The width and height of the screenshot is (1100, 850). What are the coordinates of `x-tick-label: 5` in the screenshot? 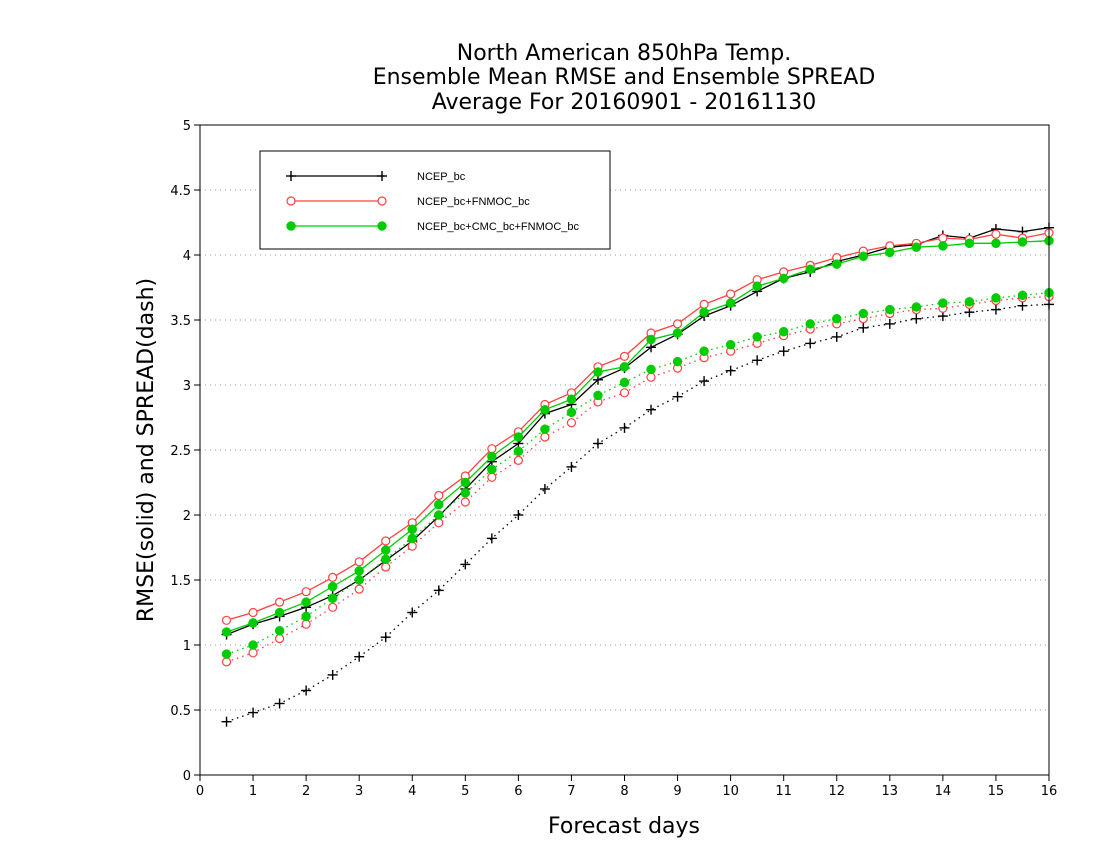 It's located at (465, 791).